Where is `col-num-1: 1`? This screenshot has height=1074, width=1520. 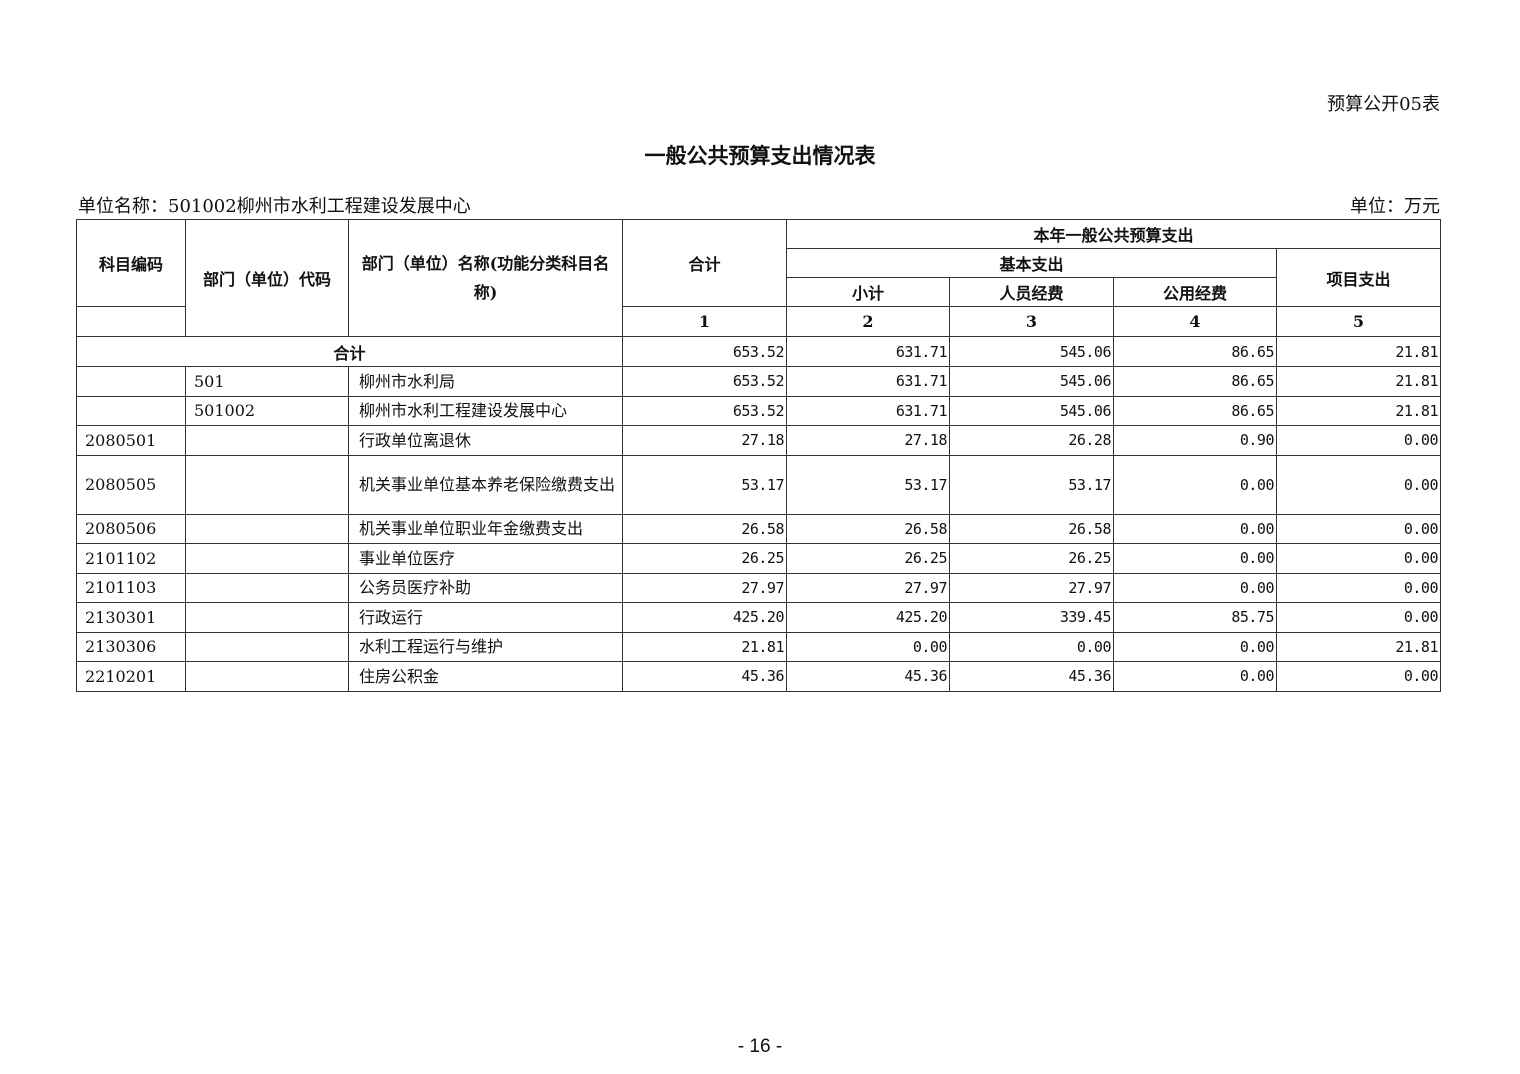 col-num-1: 1 is located at coordinates (704, 321).